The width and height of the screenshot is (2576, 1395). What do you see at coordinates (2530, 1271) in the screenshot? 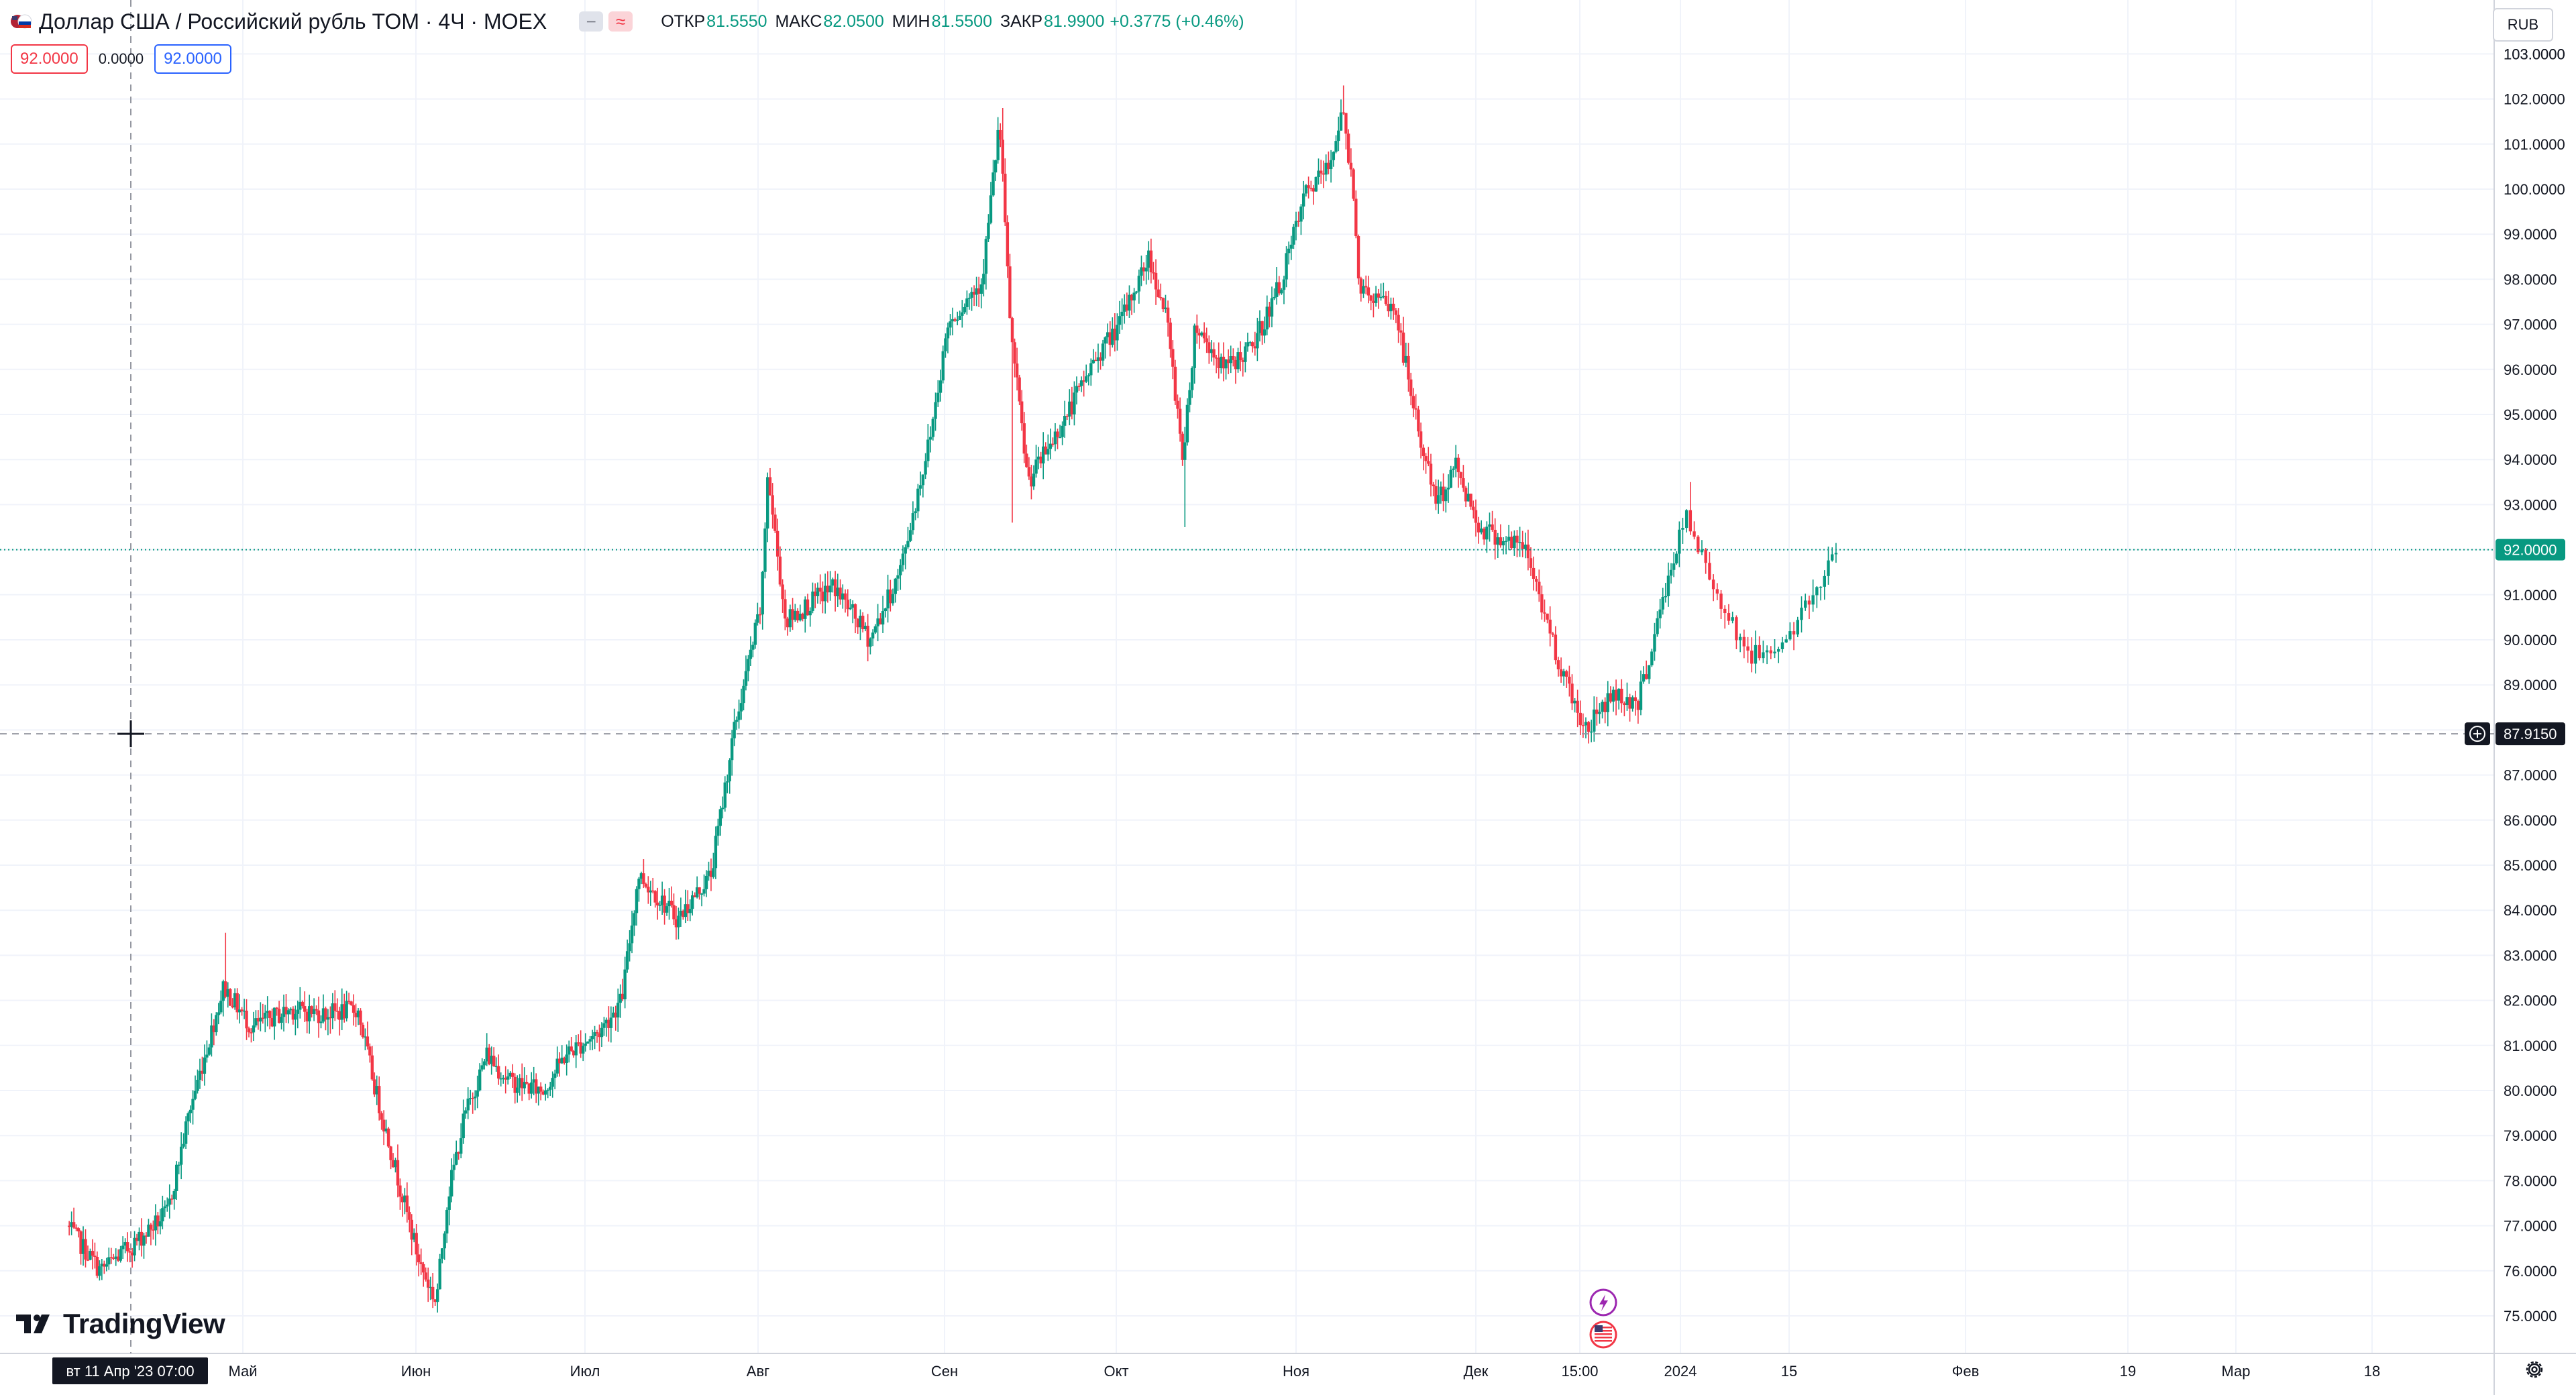
I see `price-tick-label: 76.0000` at bounding box center [2530, 1271].